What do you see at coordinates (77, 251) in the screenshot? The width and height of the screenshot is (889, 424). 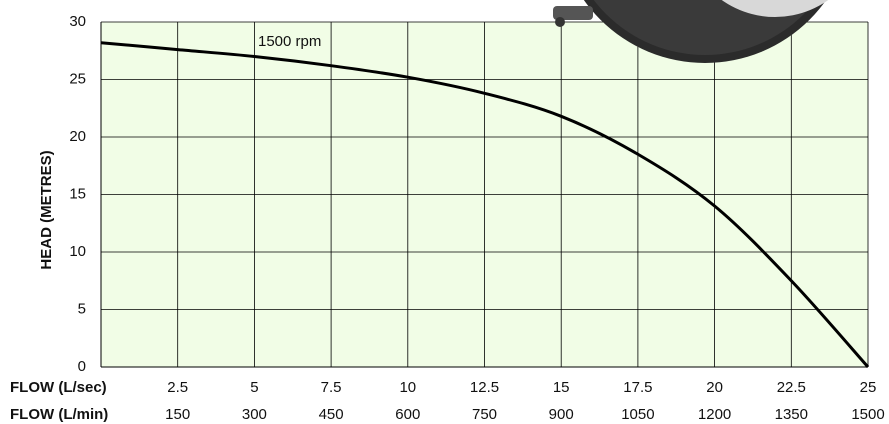 I see `y-tick-label: 10` at bounding box center [77, 251].